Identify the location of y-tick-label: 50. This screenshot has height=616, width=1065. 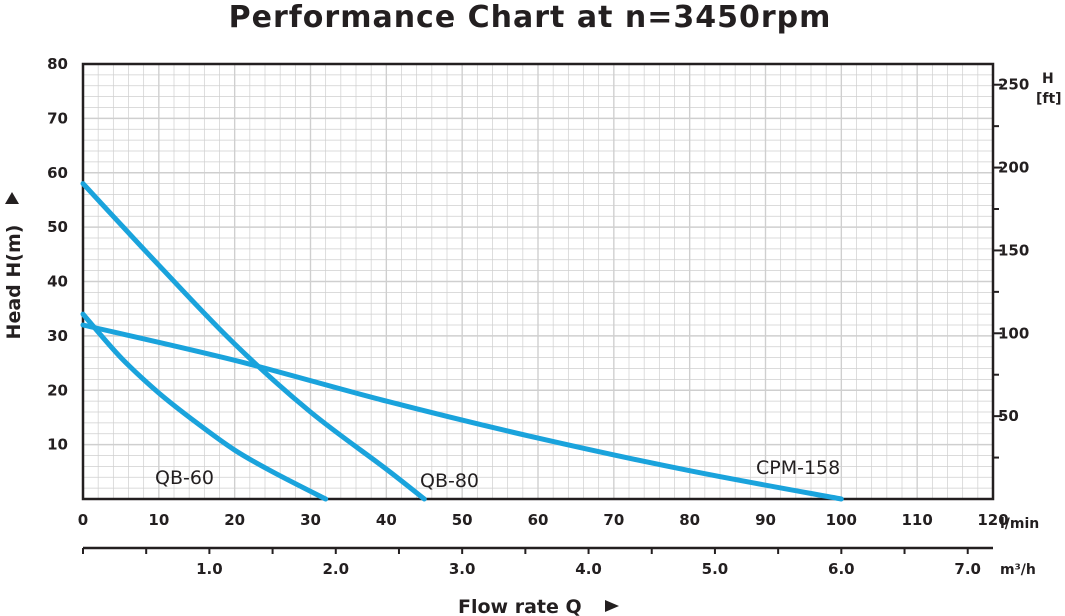
(57, 227).